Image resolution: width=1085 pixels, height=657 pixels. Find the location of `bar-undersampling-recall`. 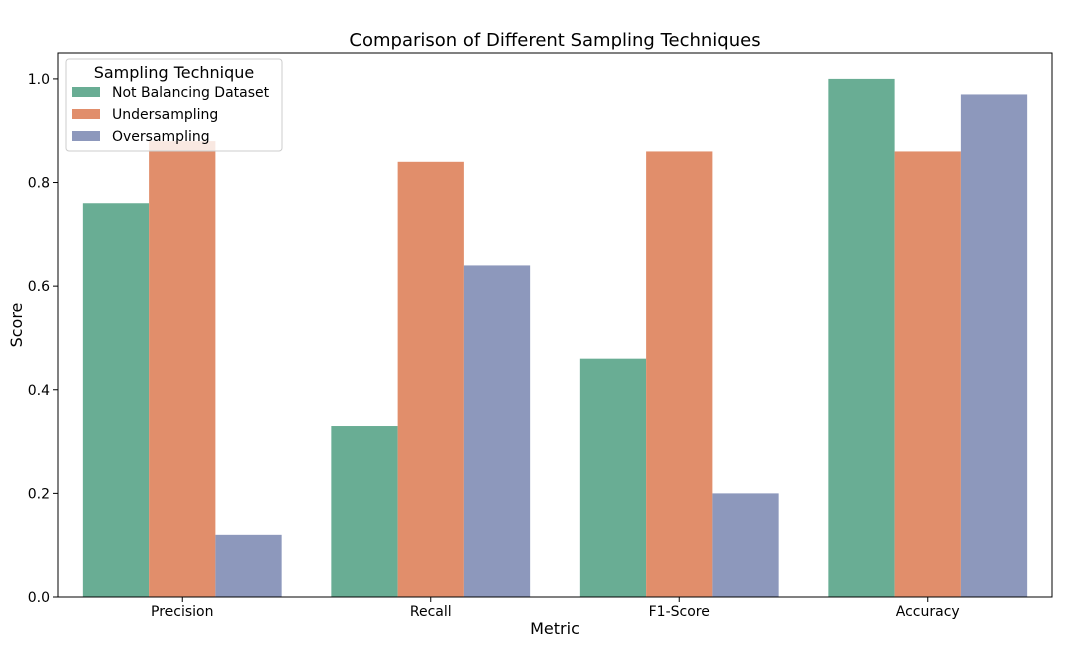

bar-undersampling-recall is located at coordinates (430, 379).